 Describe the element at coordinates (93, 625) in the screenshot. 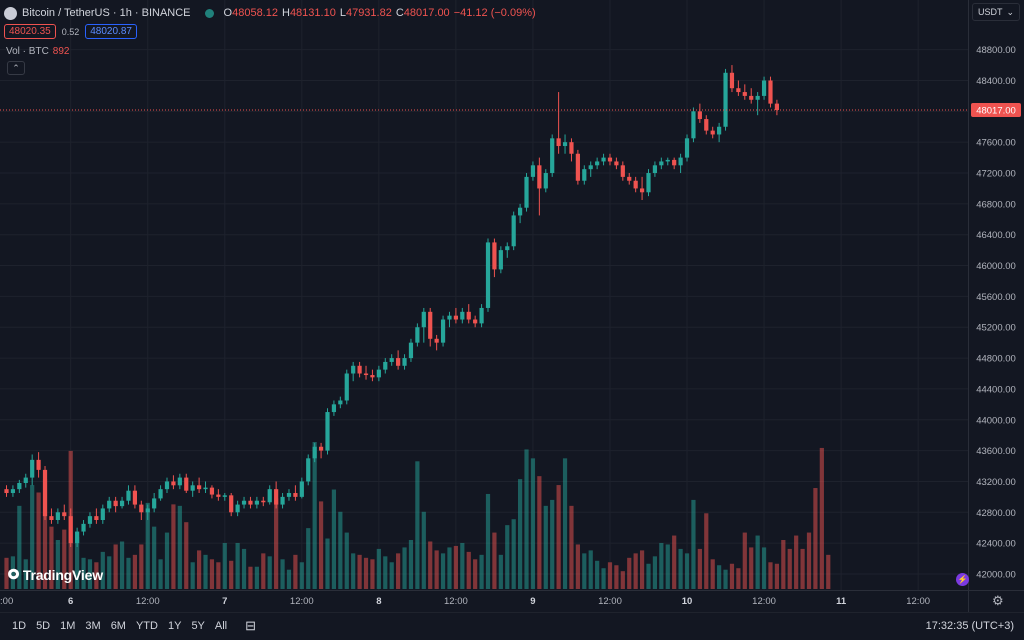

I see `range-3m-button: 3M` at that location.